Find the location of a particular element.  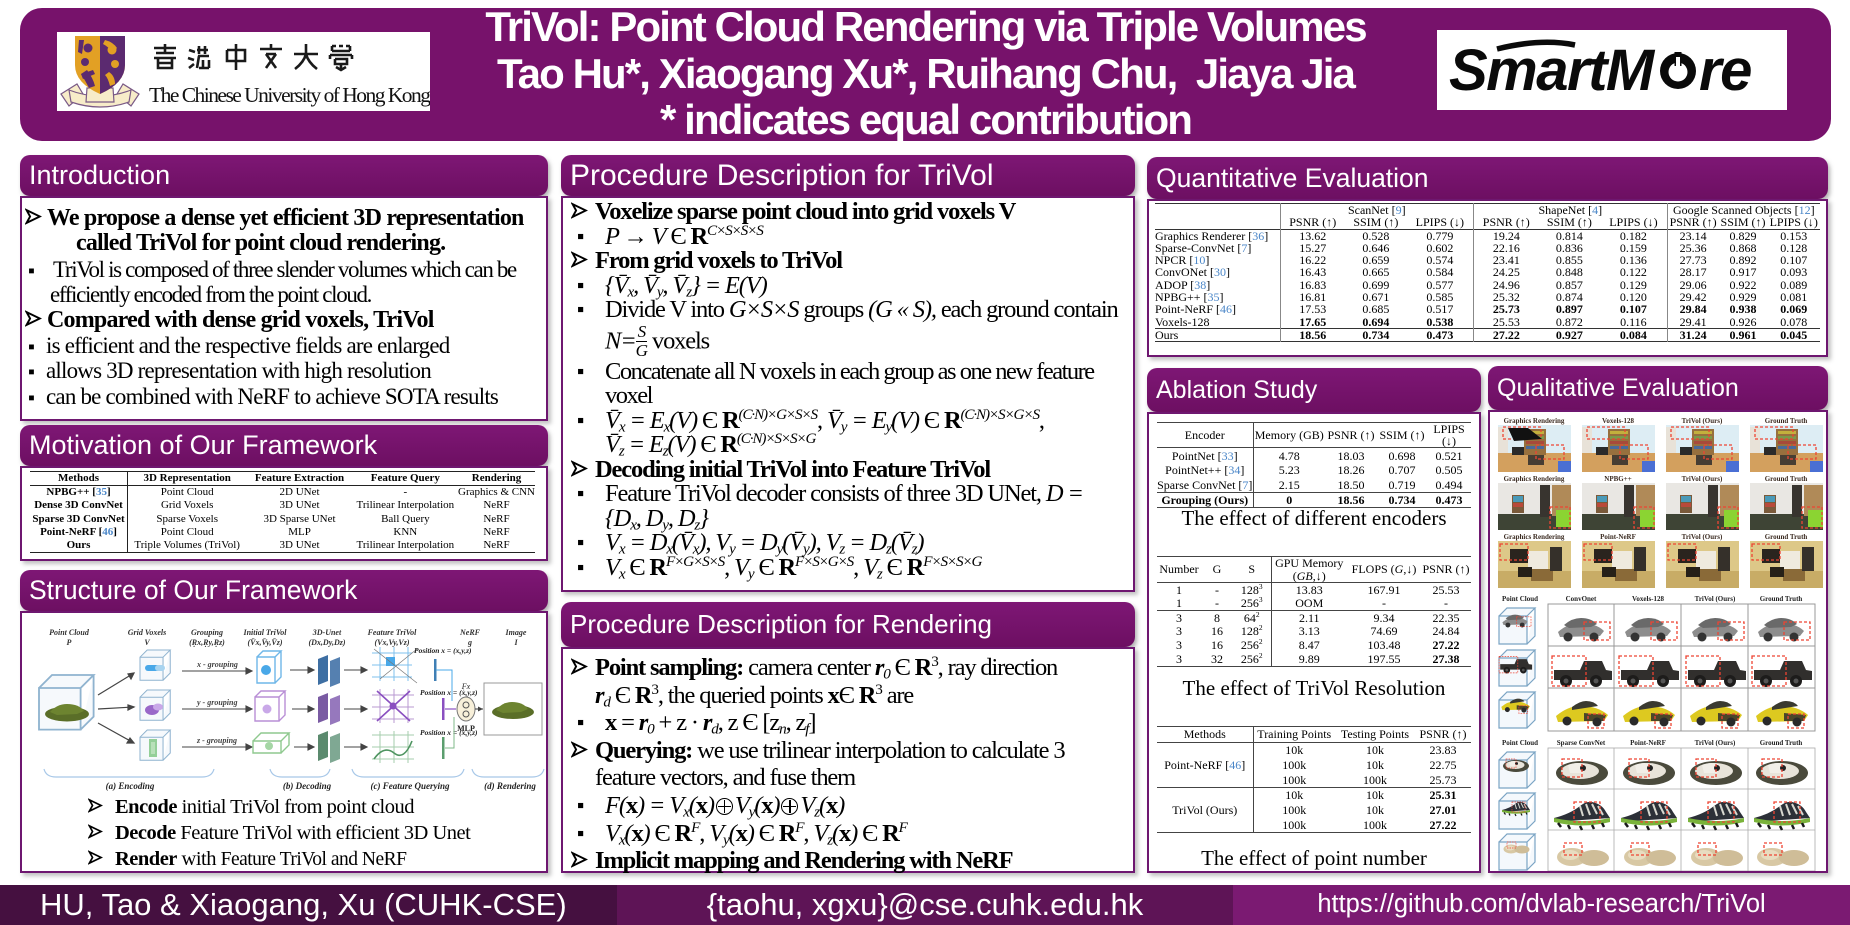

svg-text: (V̄x,V̄y,V̄z) is located at coordinates (264, 642).